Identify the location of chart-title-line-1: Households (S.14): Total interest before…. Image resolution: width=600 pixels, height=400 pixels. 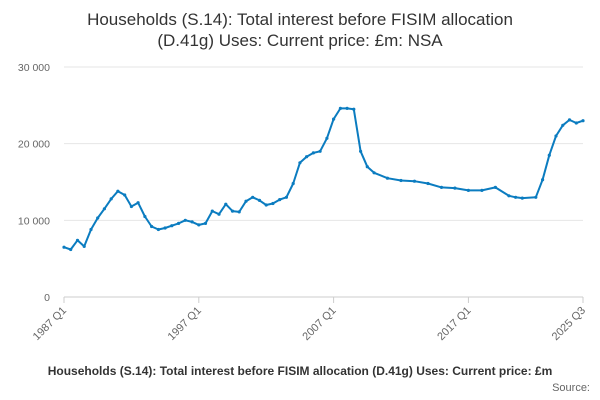
(300, 19).